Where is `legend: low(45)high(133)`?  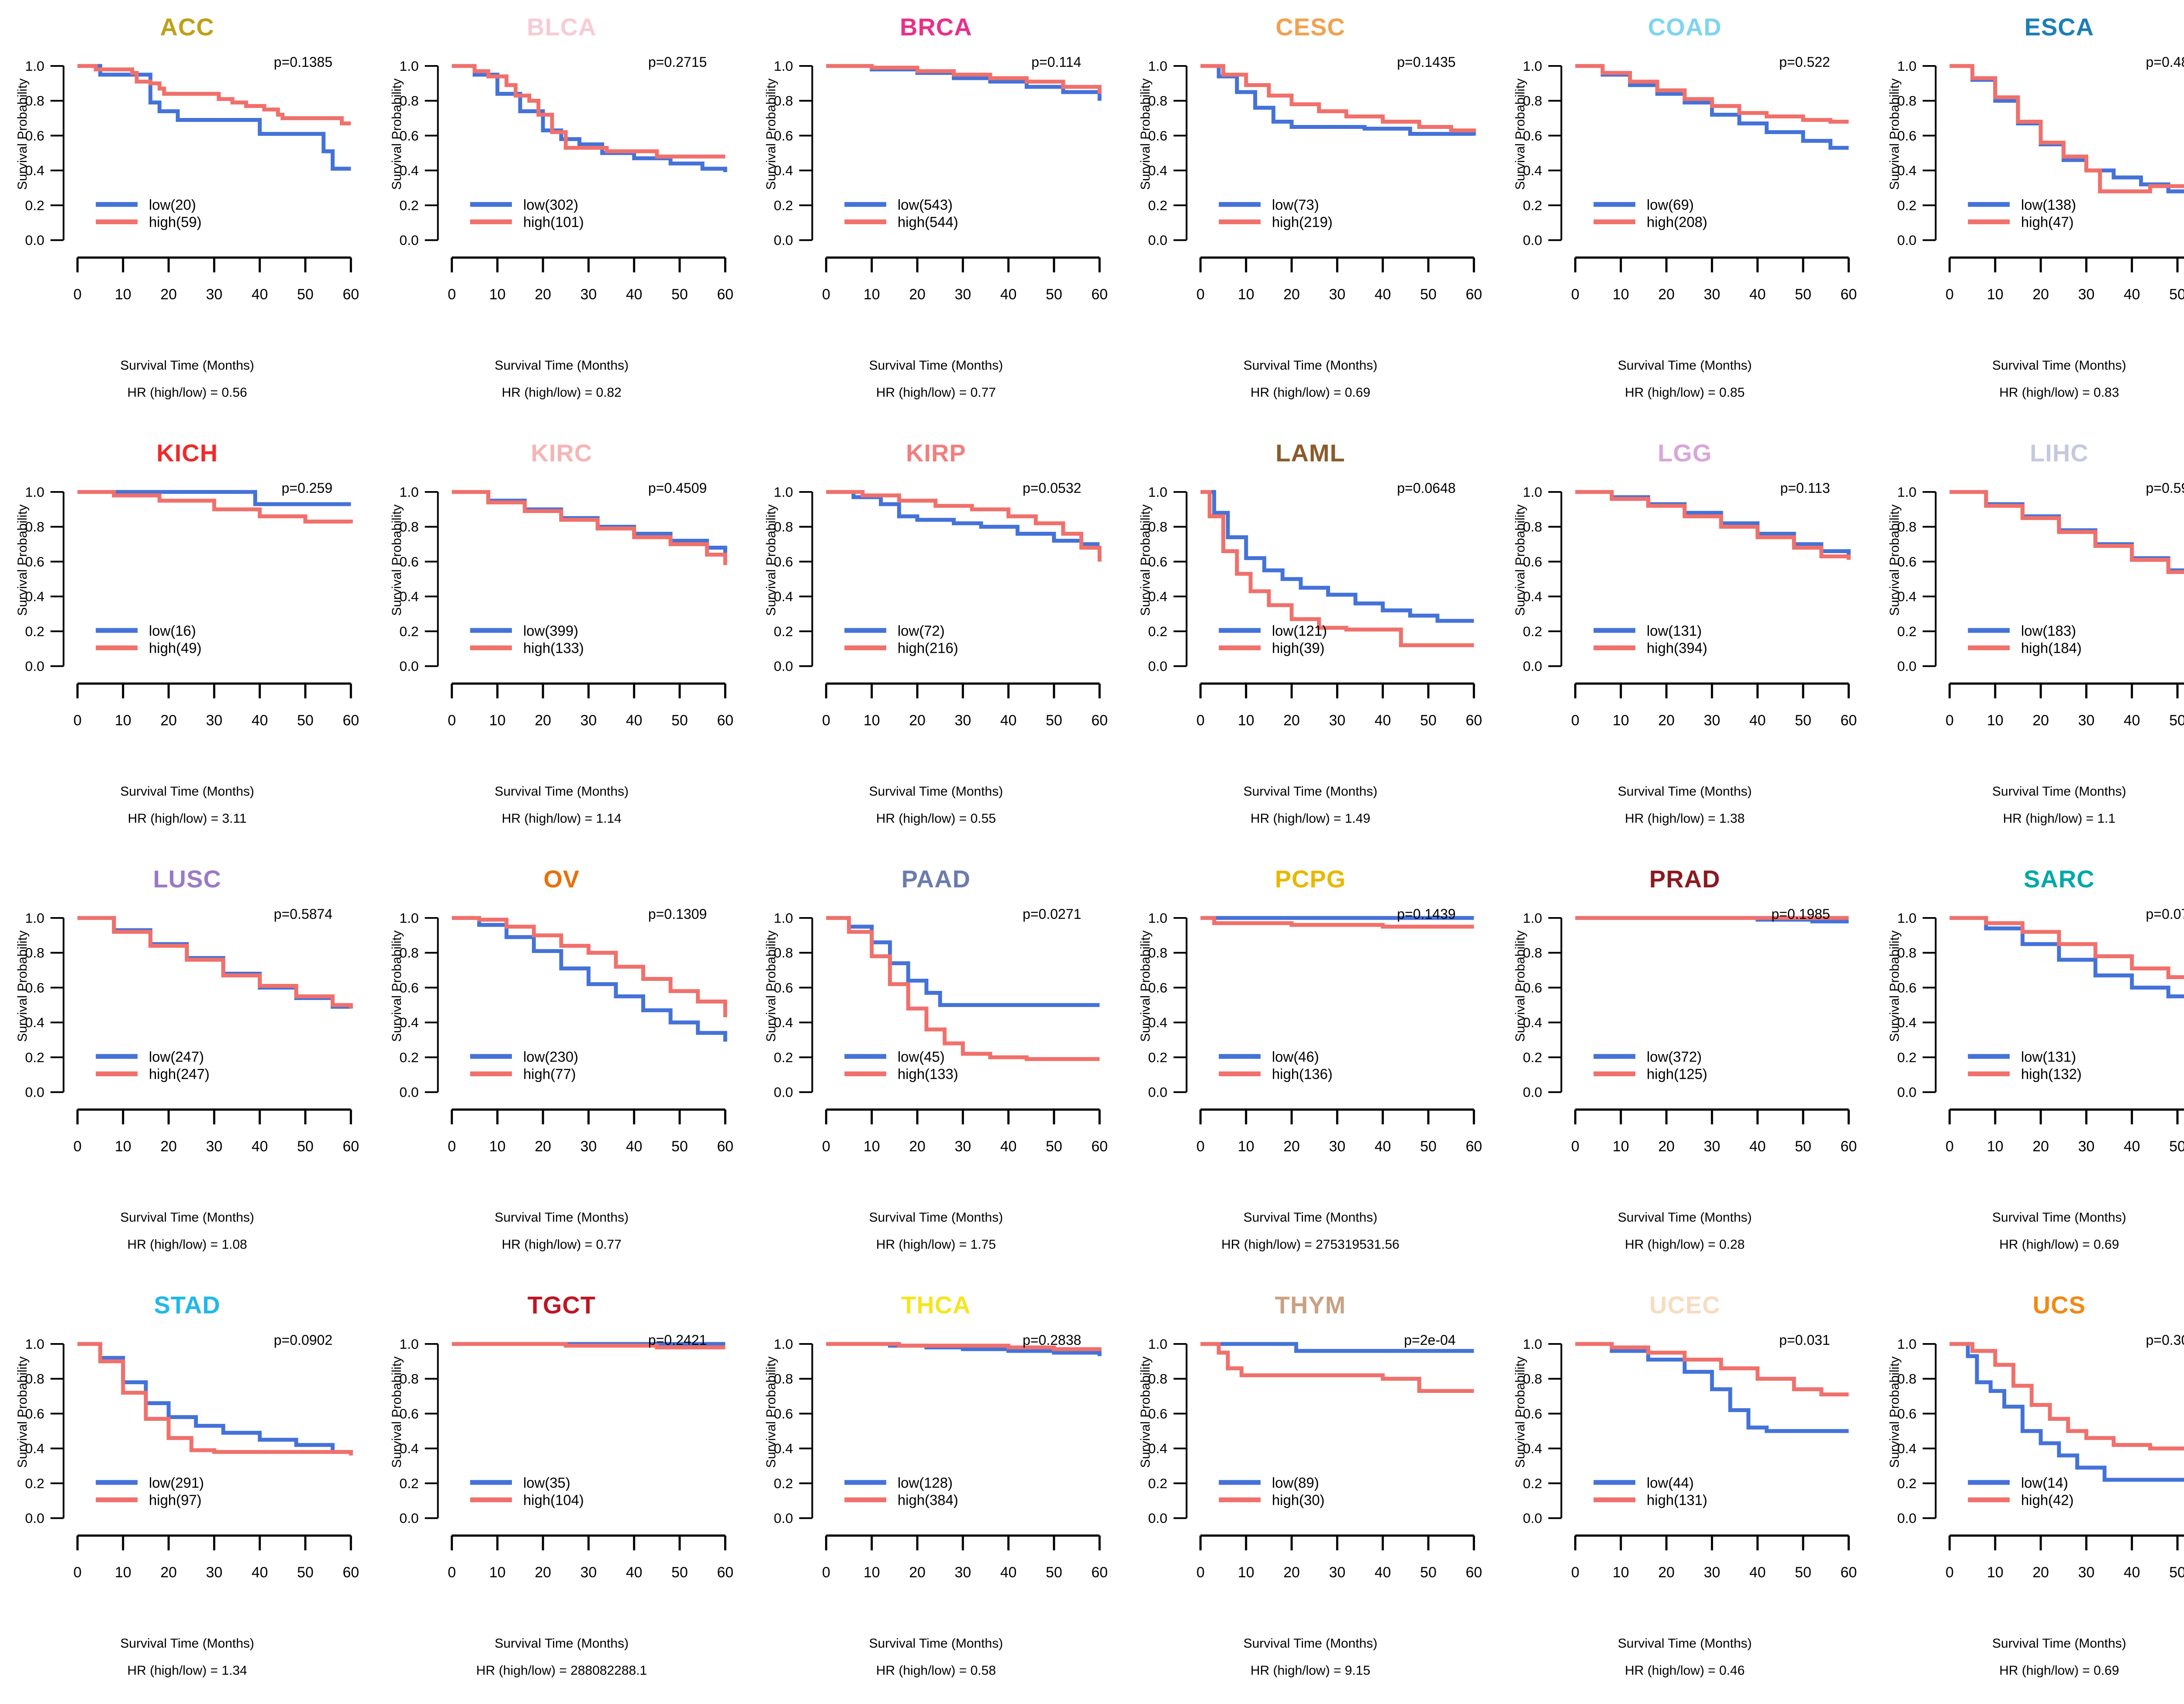
legend: low(45)high(133) is located at coordinates (901, 1065).